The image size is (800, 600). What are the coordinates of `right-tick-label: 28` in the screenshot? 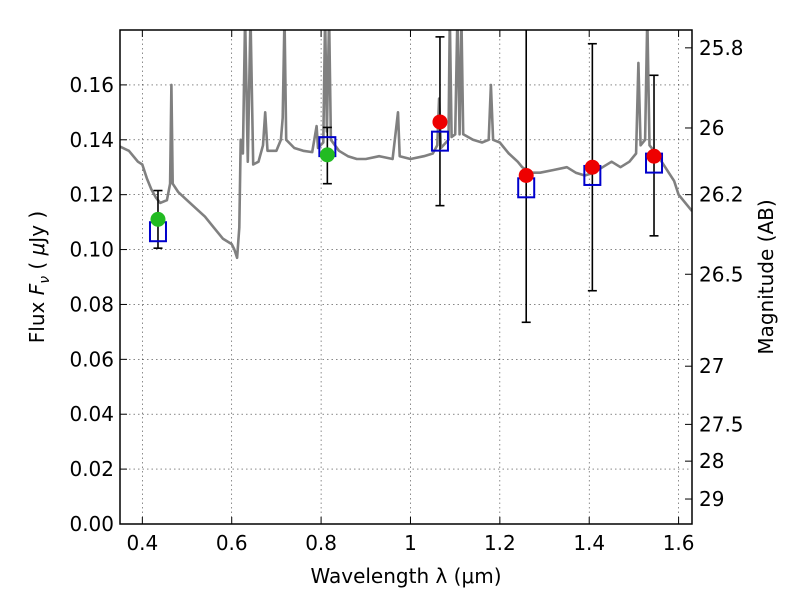 It's located at (711, 461).